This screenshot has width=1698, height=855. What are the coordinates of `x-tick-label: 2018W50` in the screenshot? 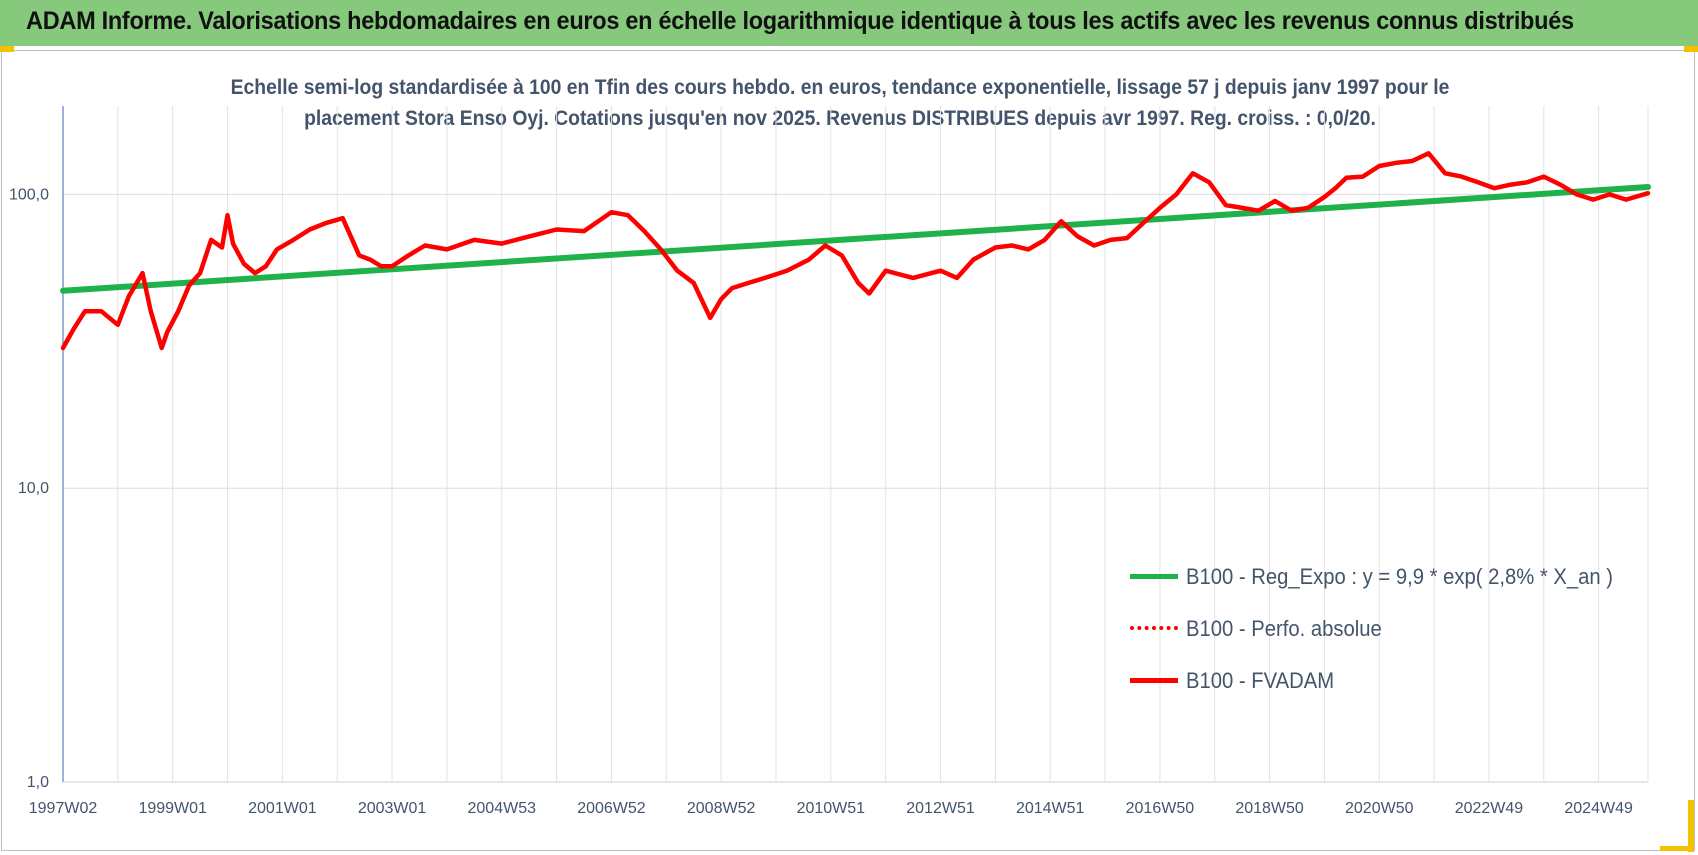 It's located at (1269, 808).